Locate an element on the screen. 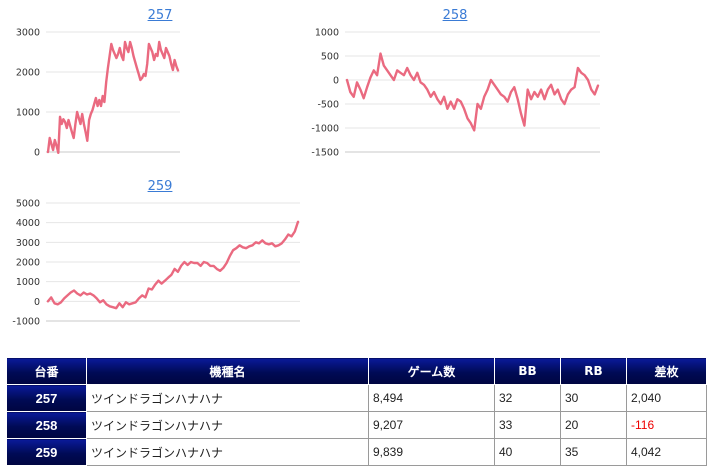  rb-cell: 35 is located at coordinates (593, 452).